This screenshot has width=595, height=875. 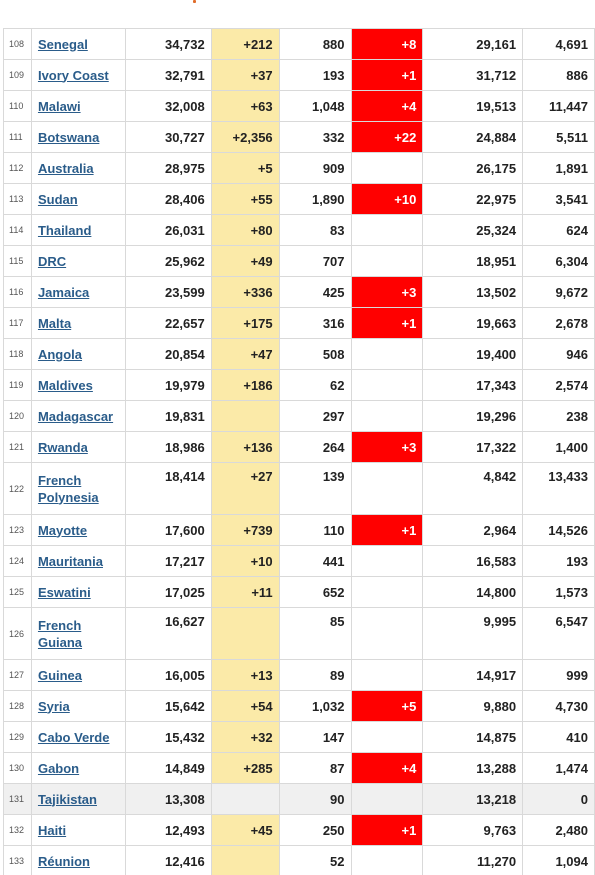 What do you see at coordinates (258, 323) in the screenshot?
I see `new-cases-value: +175` at bounding box center [258, 323].